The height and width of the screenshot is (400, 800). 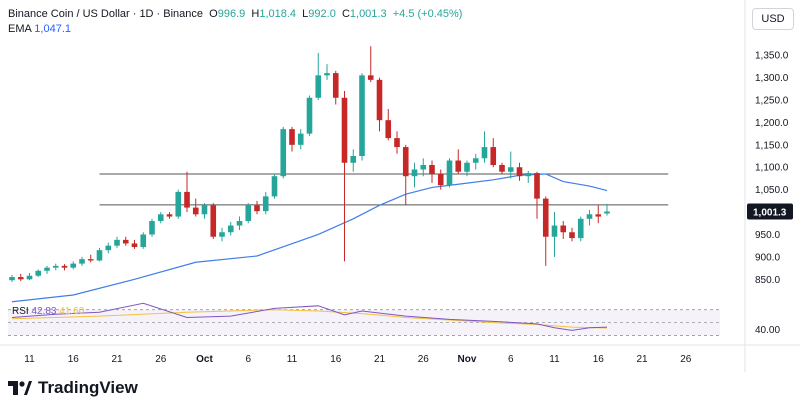 I want to click on time-tick-label: 6, so click(x=248, y=359).